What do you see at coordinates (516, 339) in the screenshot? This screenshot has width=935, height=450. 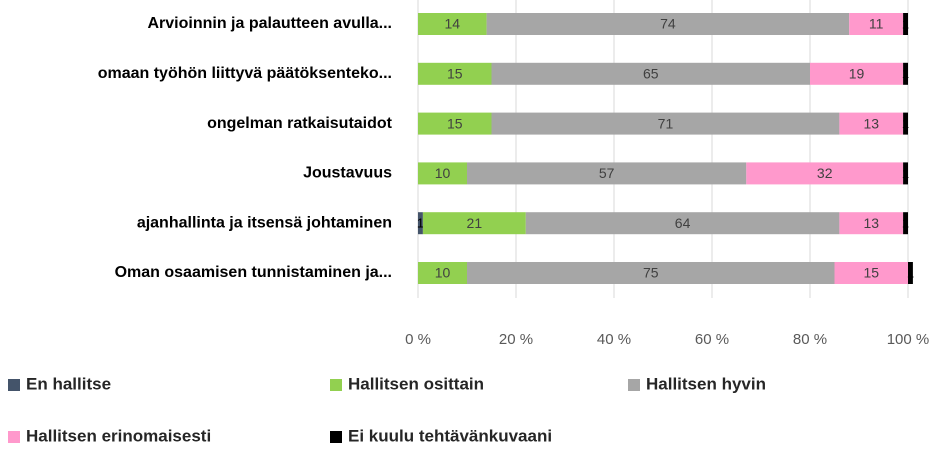 I see `x-tick-label: 20 %` at bounding box center [516, 339].